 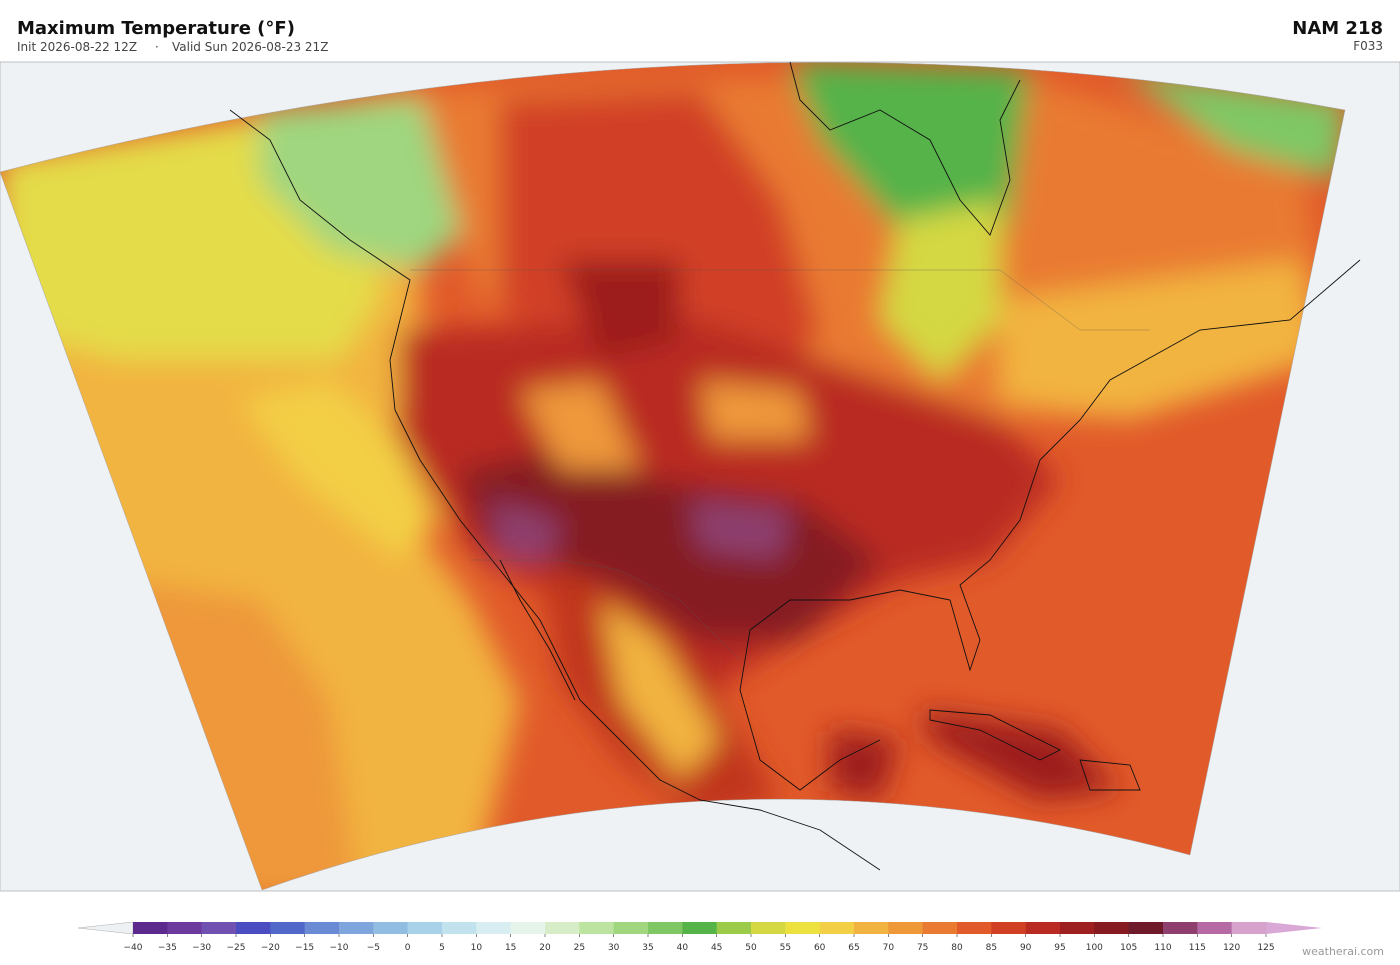 What do you see at coordinates (167, 948) in the screenshot?
I see `colorbar-tick-label: −35` at bounding box center [167, 948].